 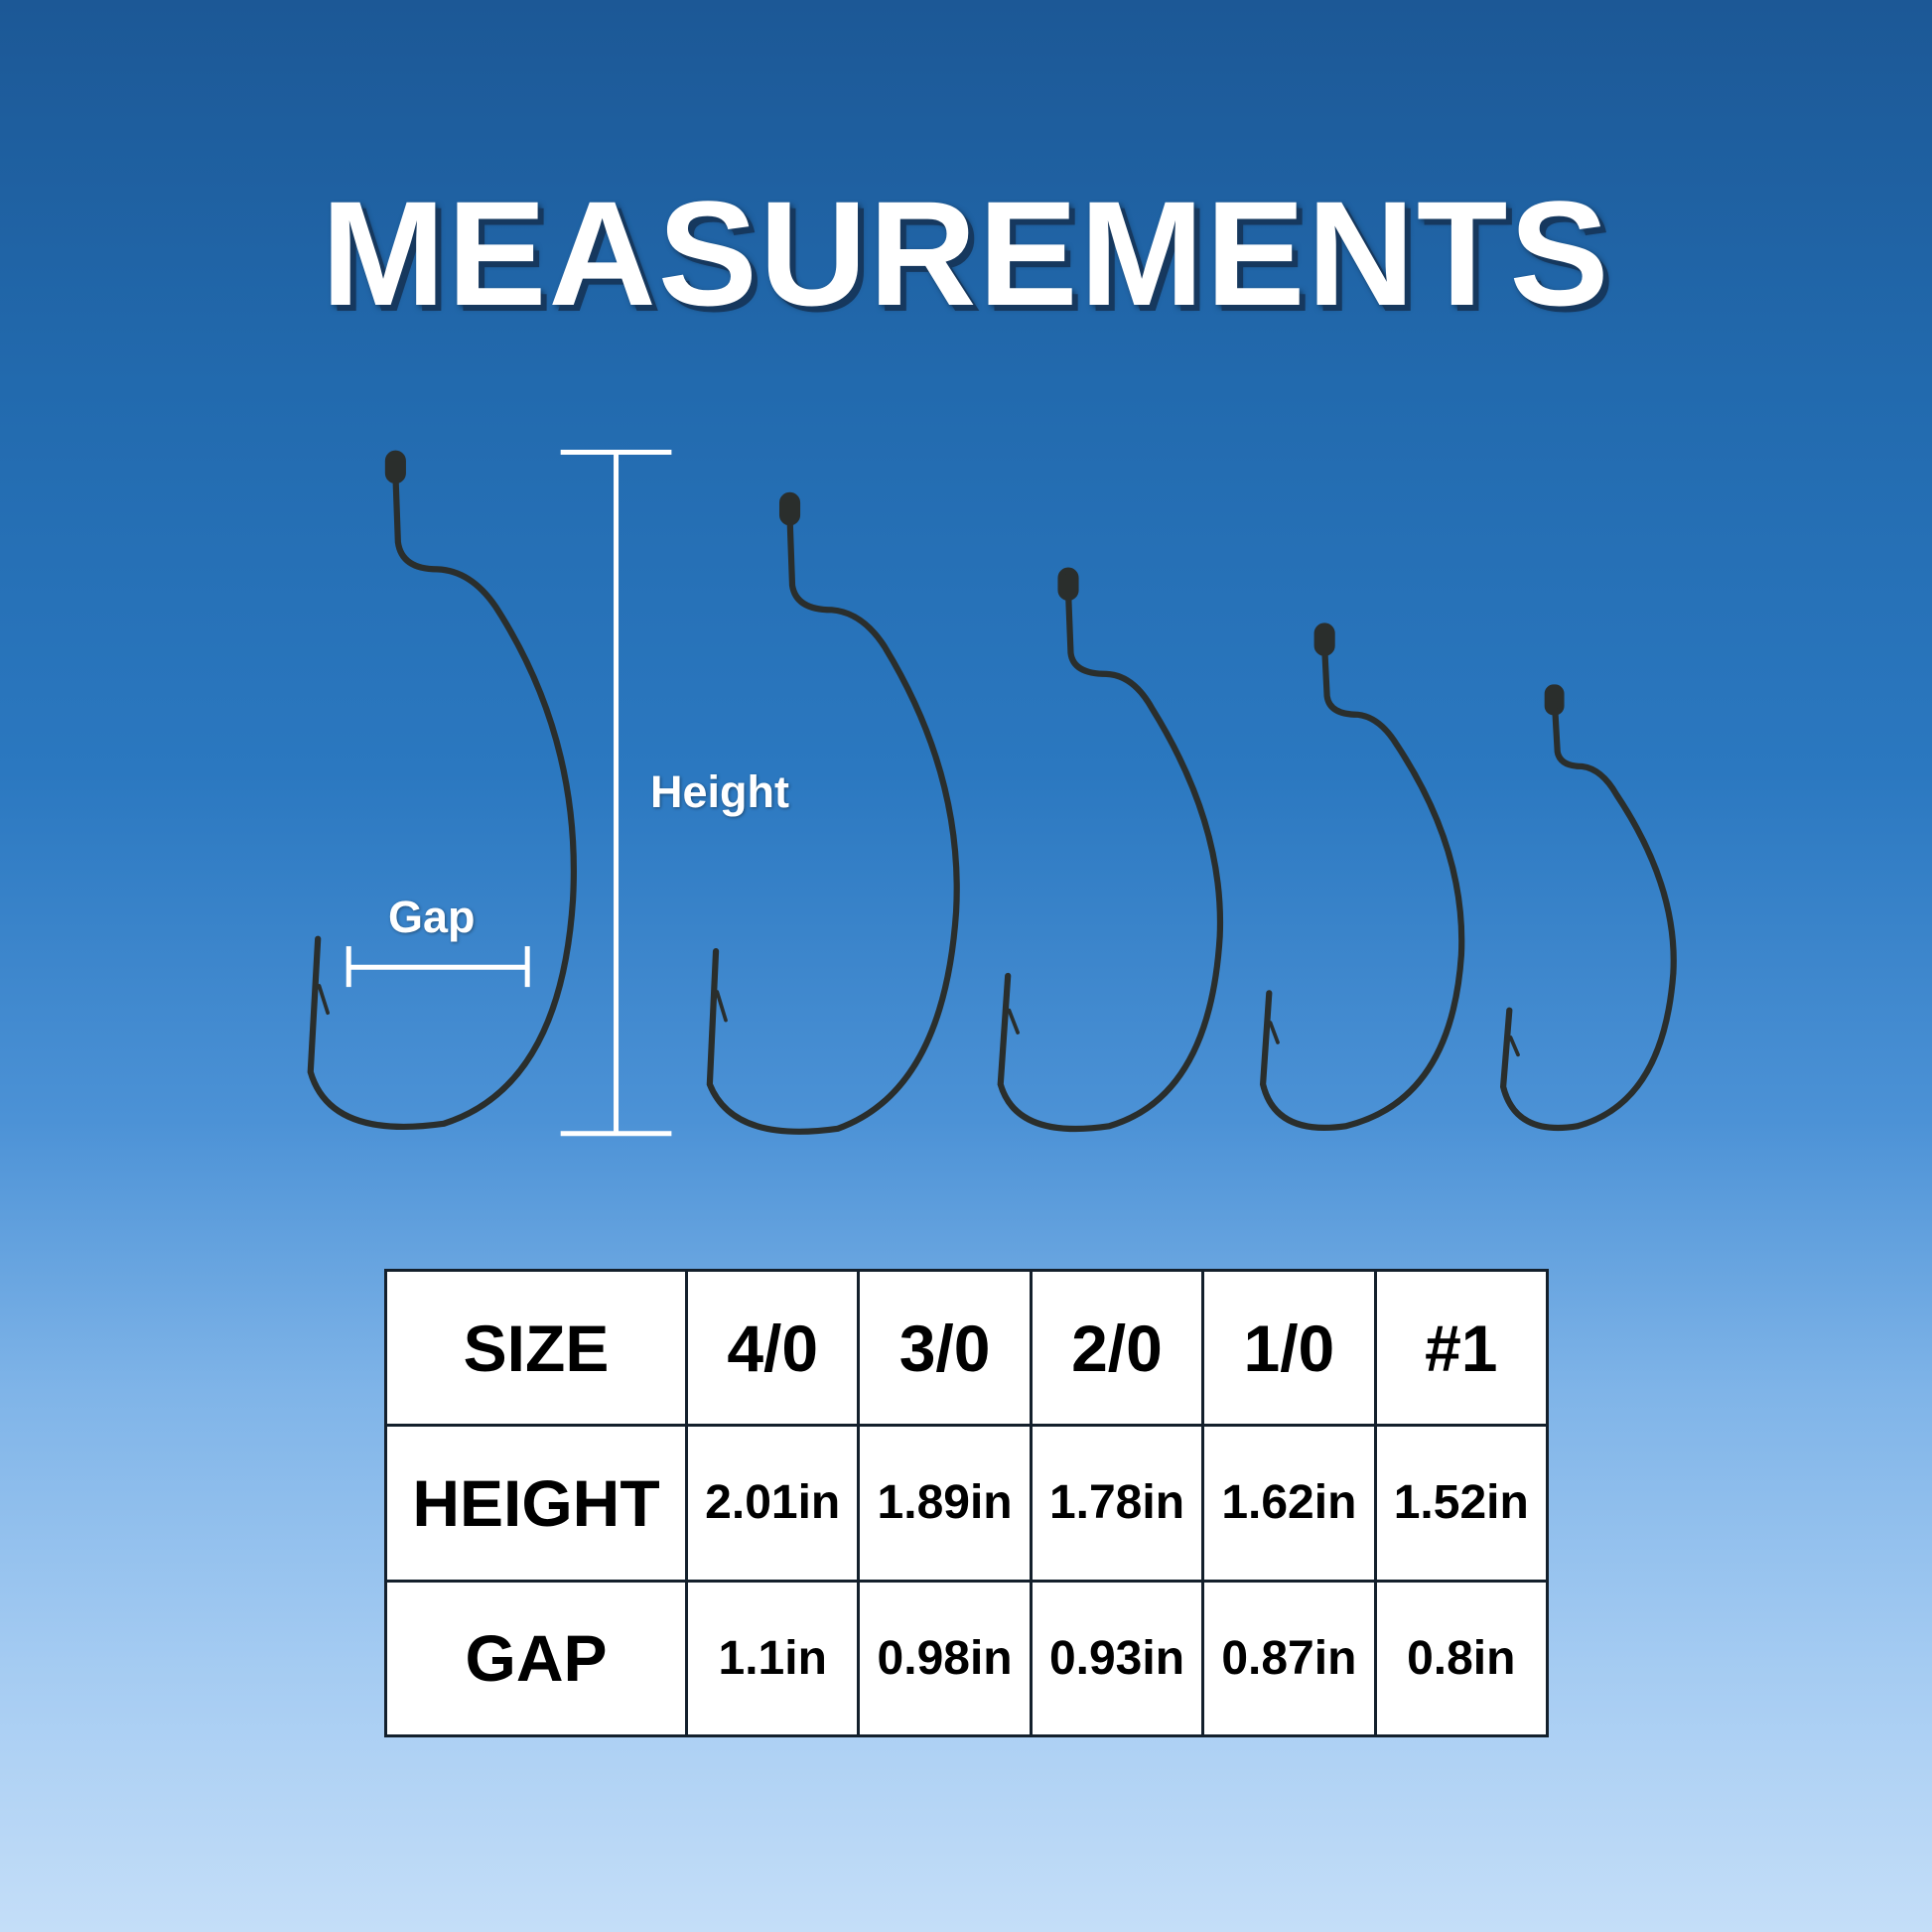 I want to click on gap-label: Gap, so click(x=432, y=917).